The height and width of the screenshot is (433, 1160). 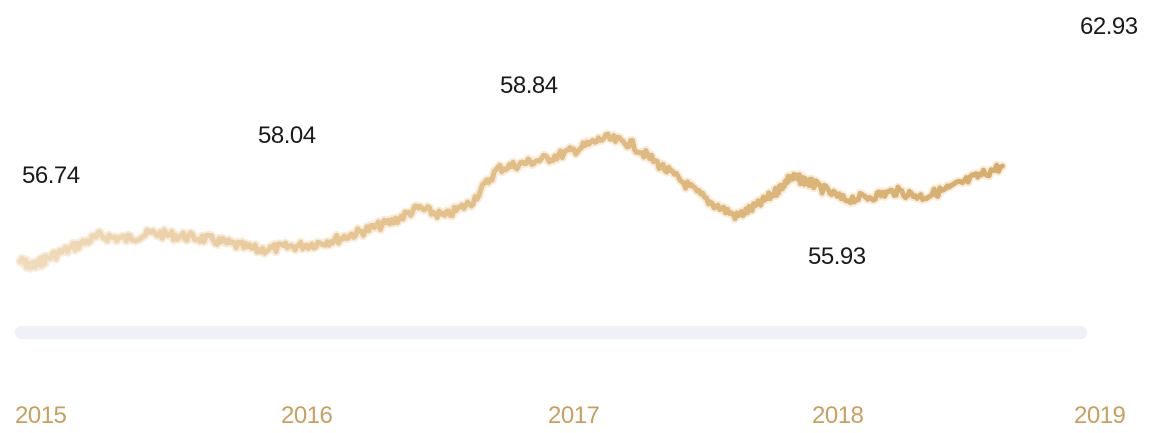 What do you see at coordinates (41, 415) in the screenshot?
I see `x-tick-label: 2015` at bounding box center [41, 415].